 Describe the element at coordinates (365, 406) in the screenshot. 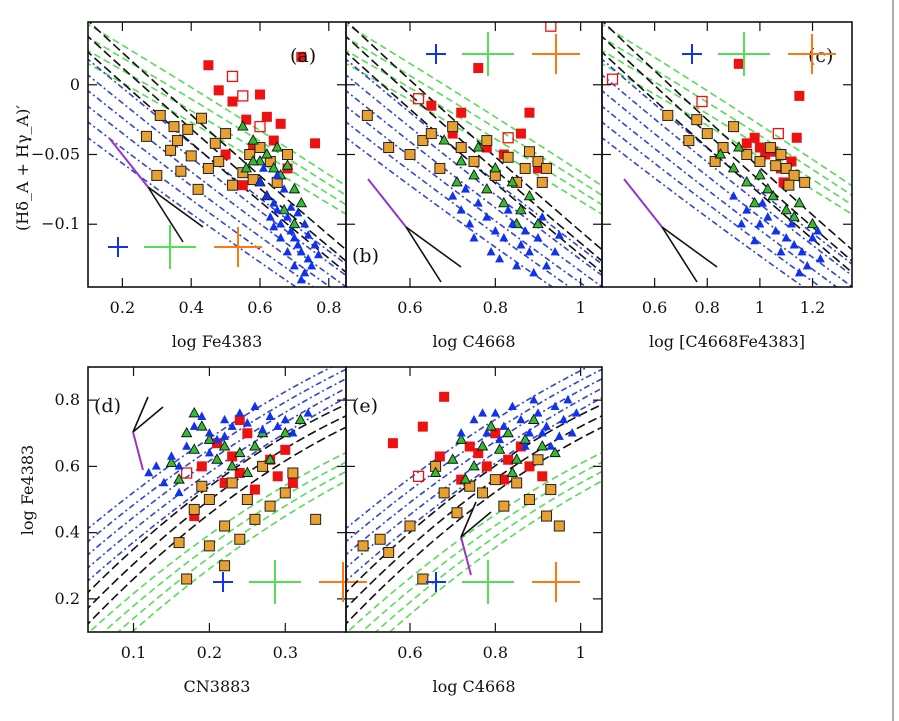

I see `panel-label: (e)` at that location.